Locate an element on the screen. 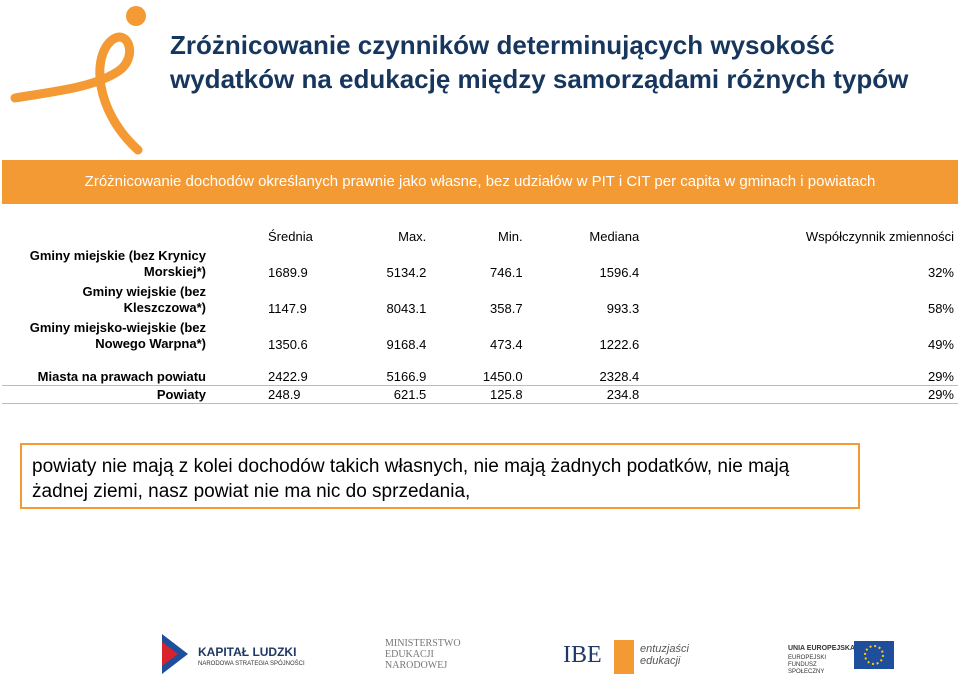  table-cell: 1450.0 is located at coordinates (478, 369).